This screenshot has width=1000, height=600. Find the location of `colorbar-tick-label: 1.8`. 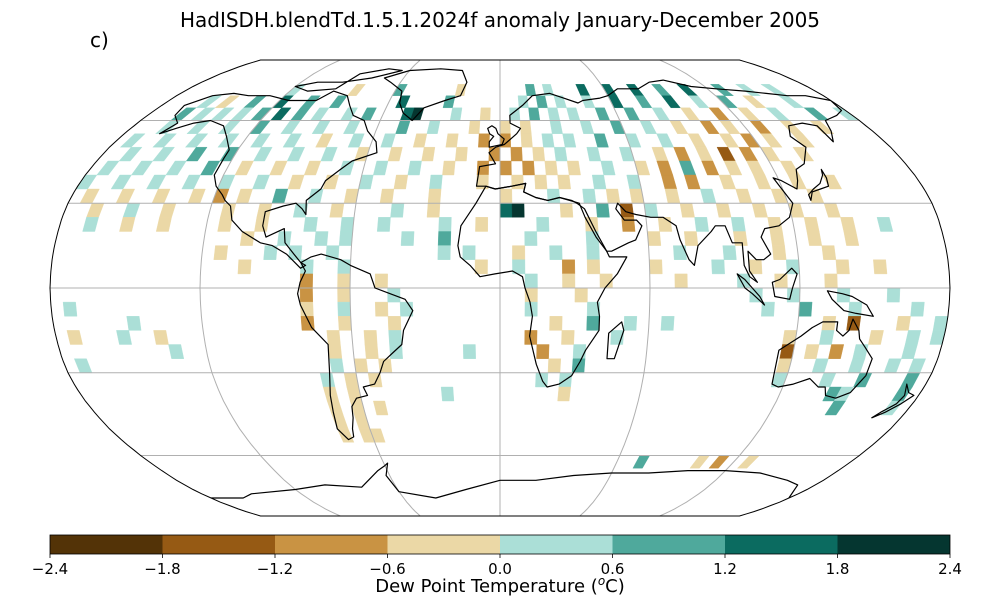

colorbar-tick-label: 1.8 is located at coordinates (838, 569).